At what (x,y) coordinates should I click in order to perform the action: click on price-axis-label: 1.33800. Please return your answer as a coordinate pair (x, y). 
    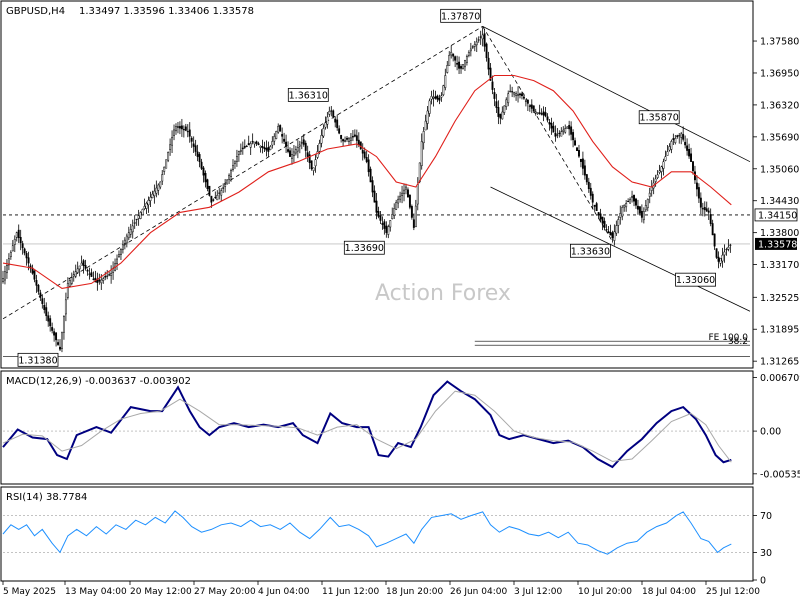
    Looking at the image, I should click on (779, 233).